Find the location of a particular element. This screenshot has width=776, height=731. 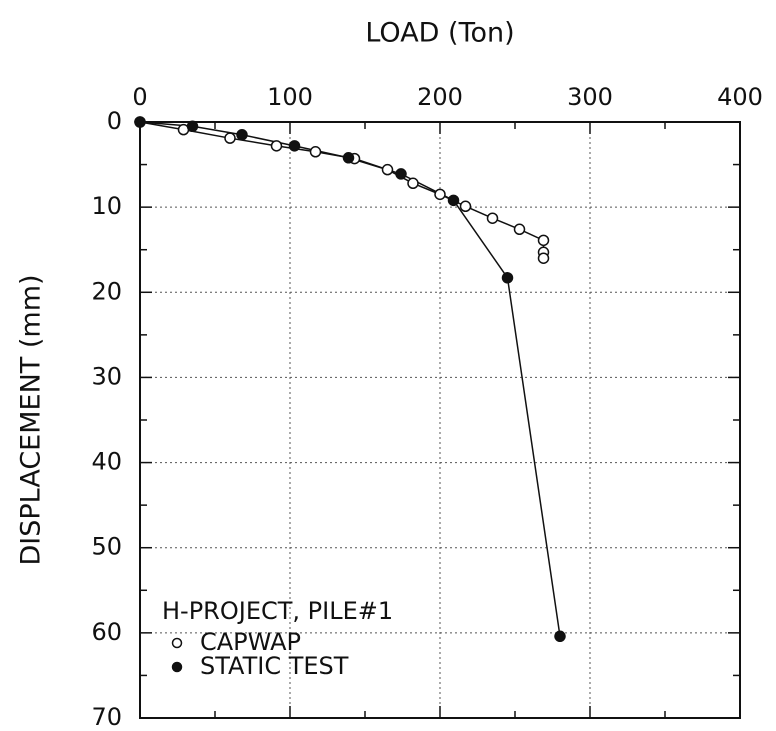

series-line is located at coordinates (342, 190).